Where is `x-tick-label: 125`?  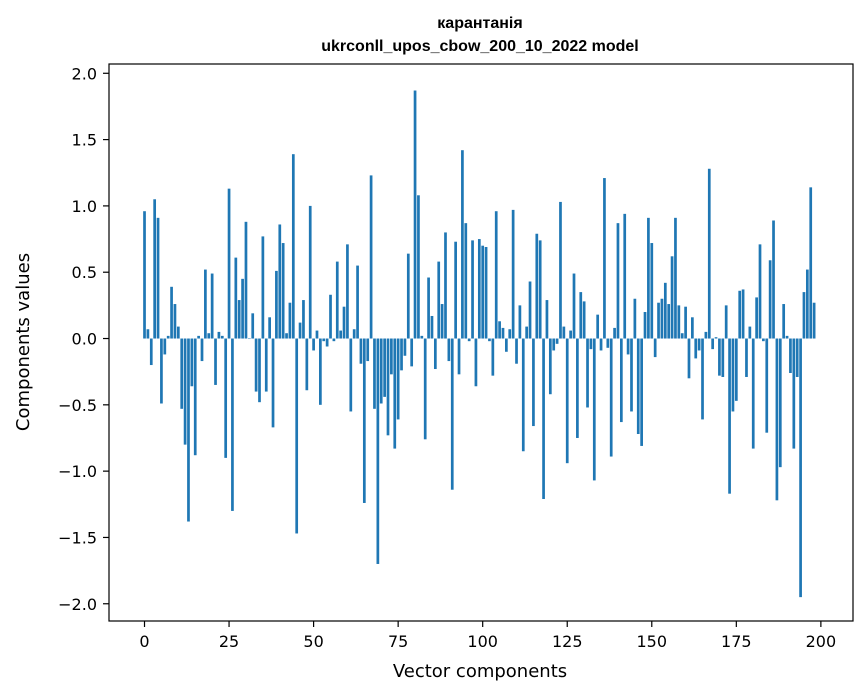
x-tick-label: 125 is located at coordinates (567, 641).